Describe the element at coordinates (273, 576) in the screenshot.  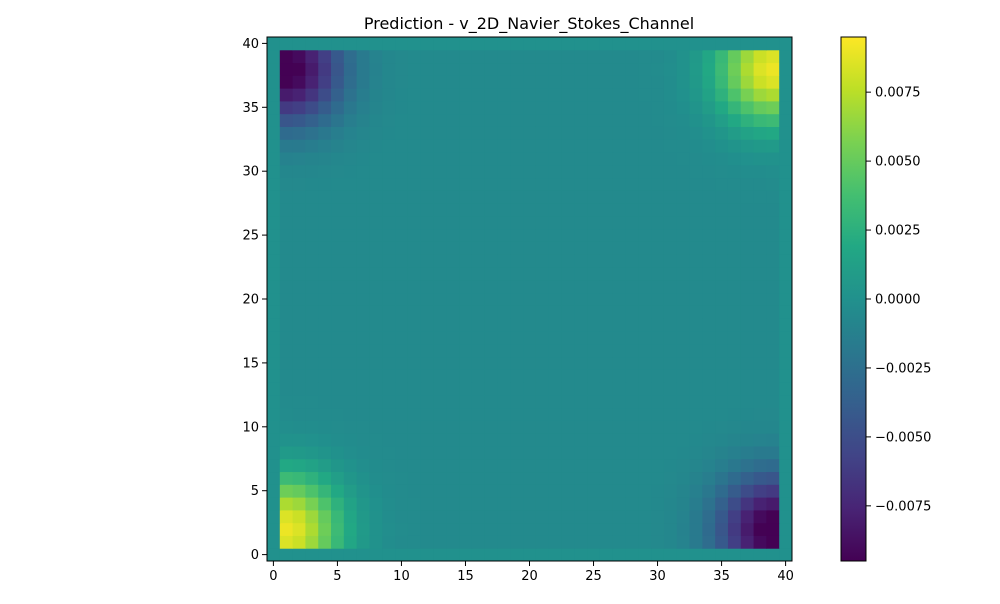
I see `x-tick-label: 0` at that location.